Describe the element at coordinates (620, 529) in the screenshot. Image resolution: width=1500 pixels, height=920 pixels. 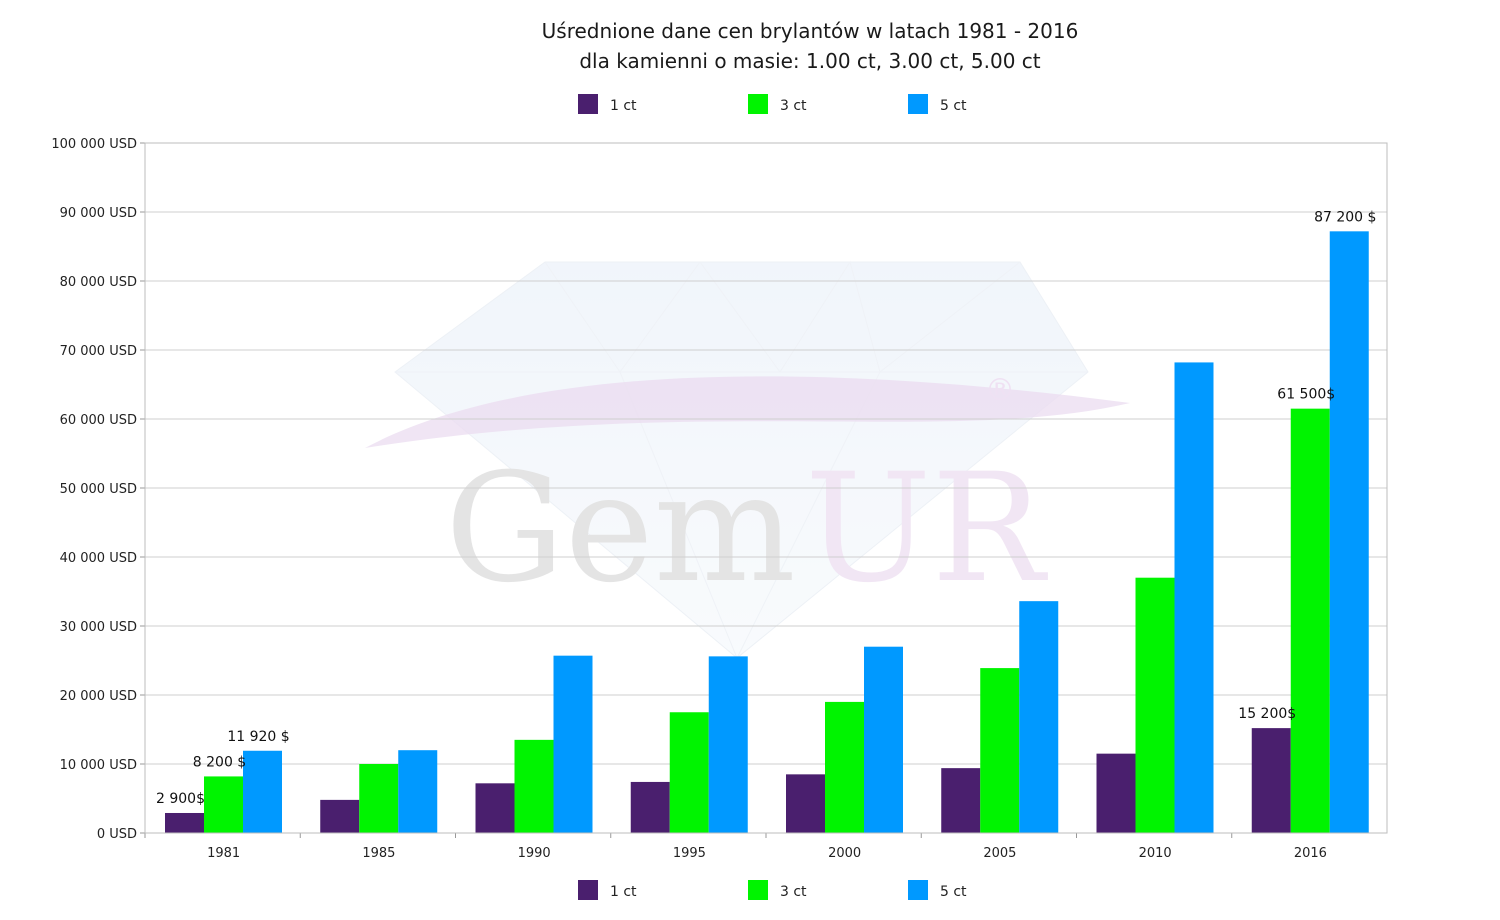
I see `svg-text: Gem` at that location.